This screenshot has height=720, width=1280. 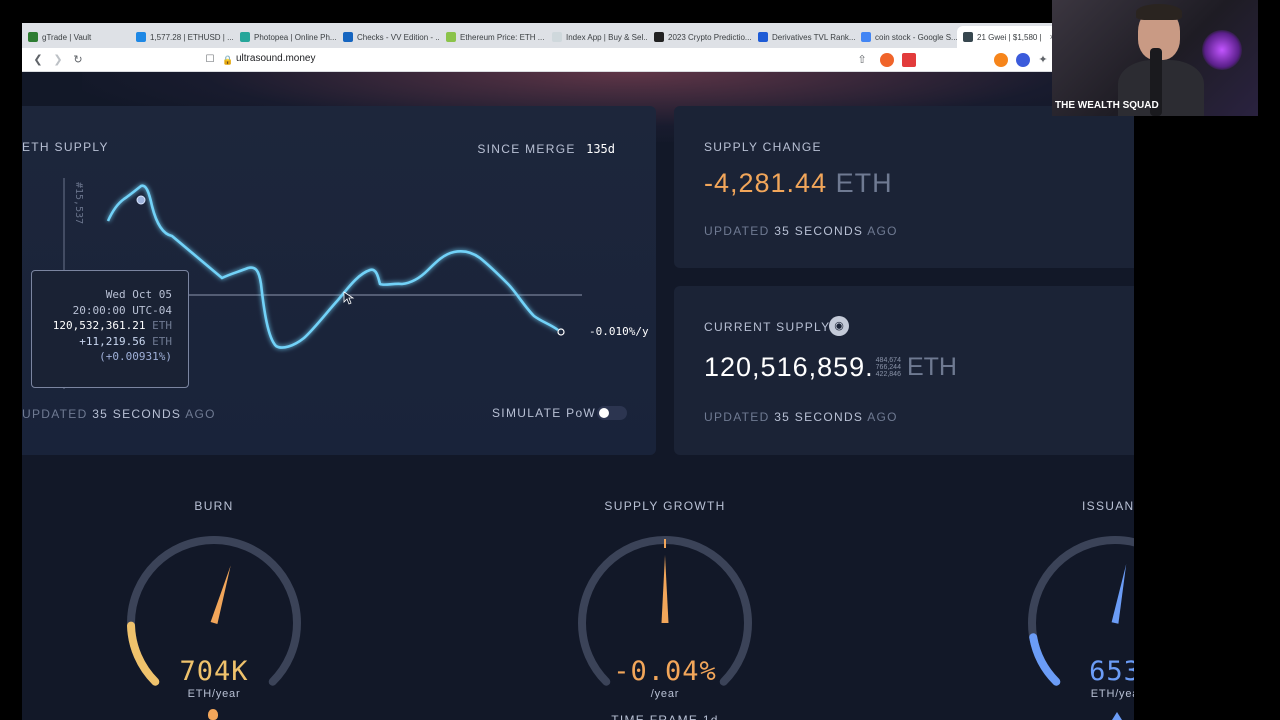 What do you see at coordinates (67, 37) in the screenshot?
I see `tab-label: gTrade | Vault` at bounding box center [67, 37].